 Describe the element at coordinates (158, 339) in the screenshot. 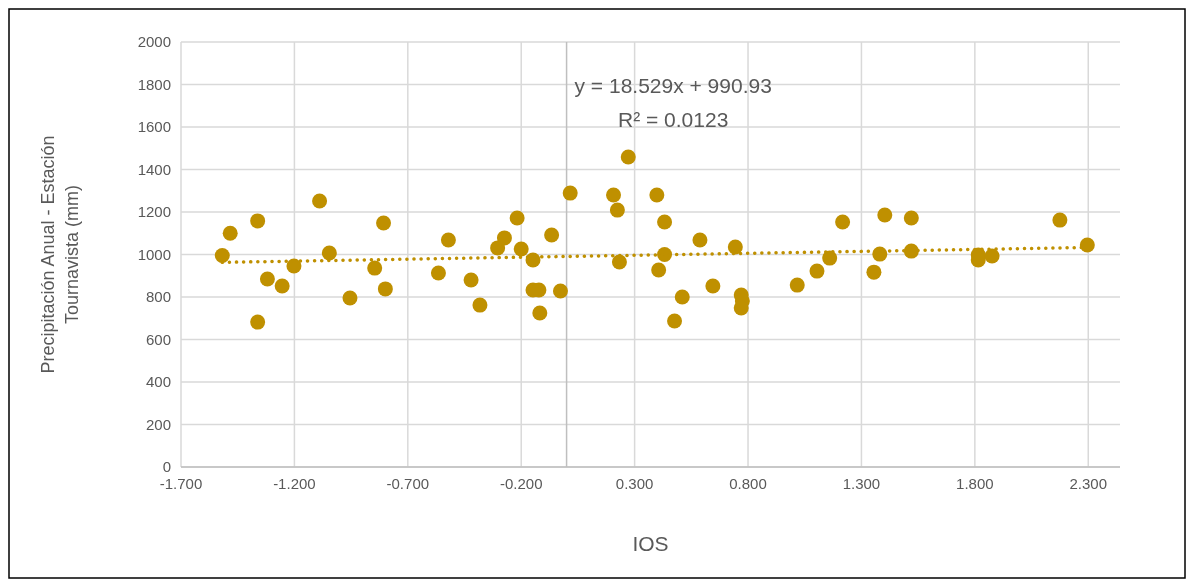

I see `y-tick-label: 600` at that location.